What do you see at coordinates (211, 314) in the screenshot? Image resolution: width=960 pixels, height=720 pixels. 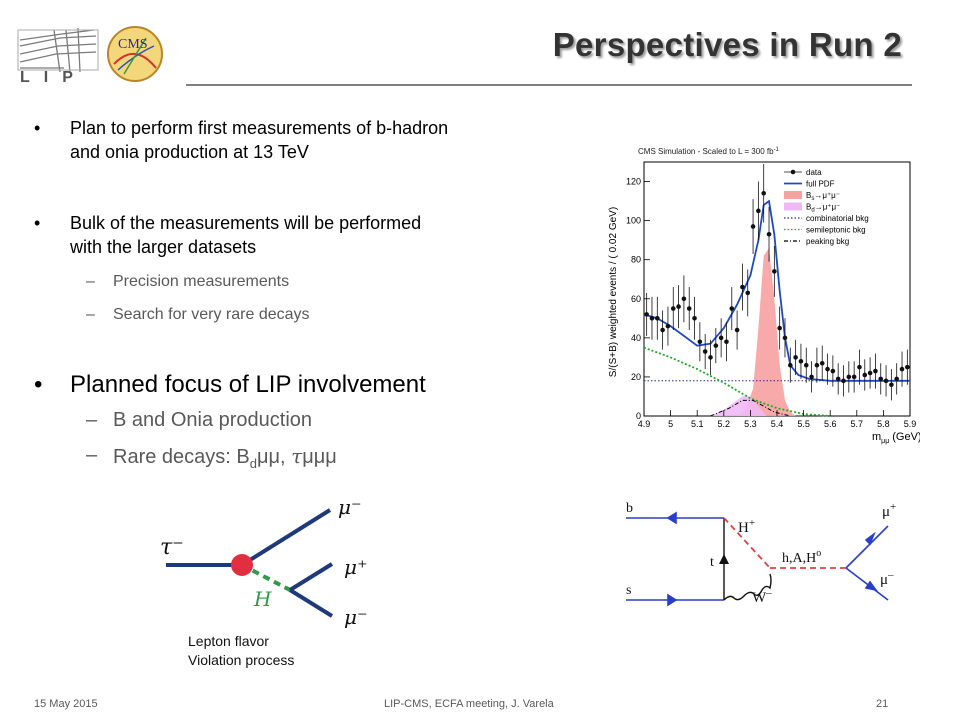 I see `sub-bullet-text: Search for very rare decays` at bounding box center [211, 314].